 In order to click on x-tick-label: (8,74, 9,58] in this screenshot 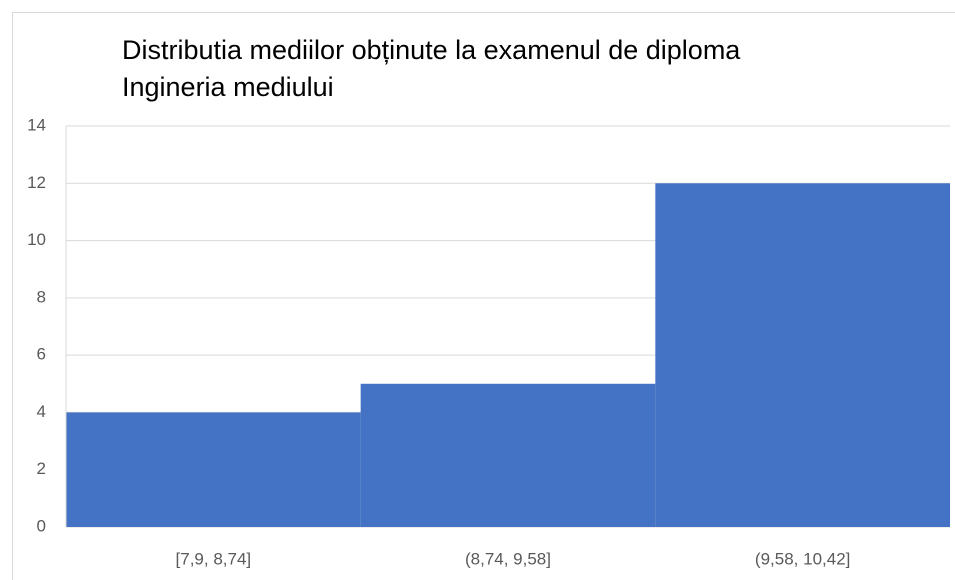, I will do `click(508, 558)`.